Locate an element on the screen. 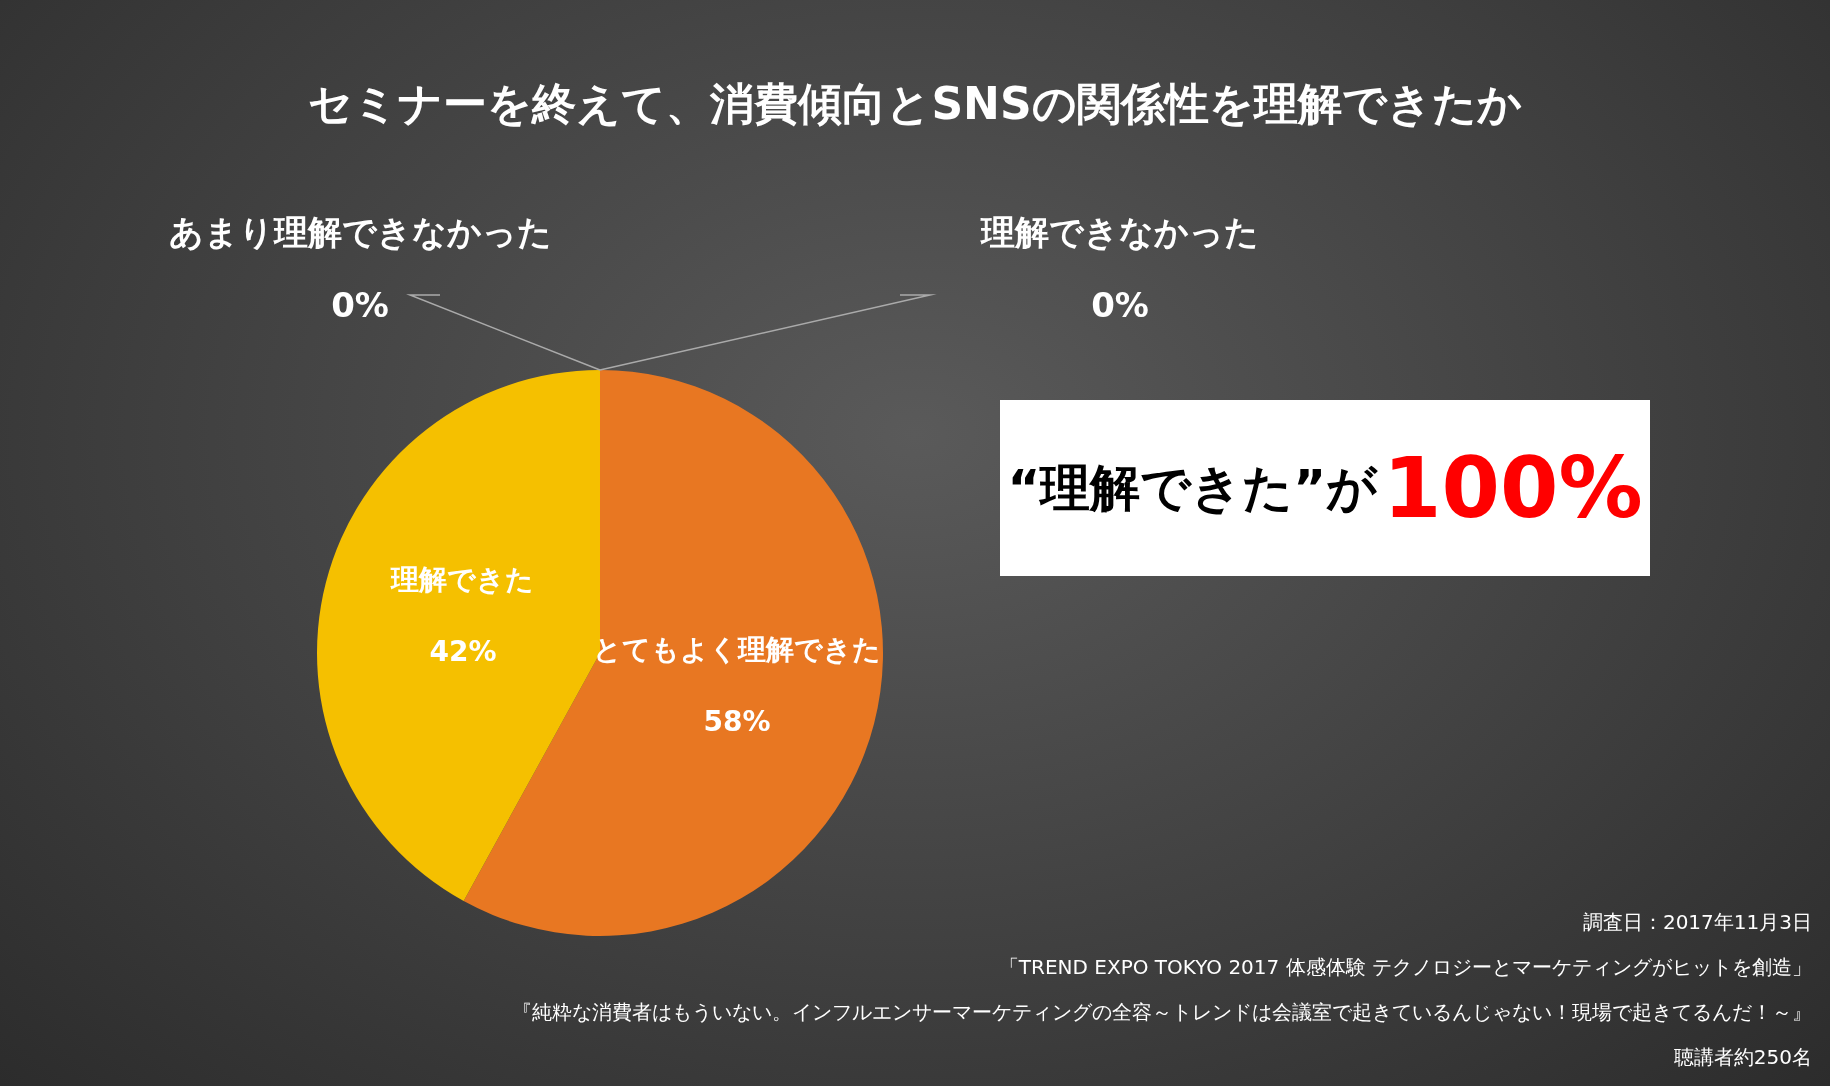 Image resolution: width=1830 pixels, height=1086 pixels. text: 聴講者約250名 is located at coordinates (1742, 1057).